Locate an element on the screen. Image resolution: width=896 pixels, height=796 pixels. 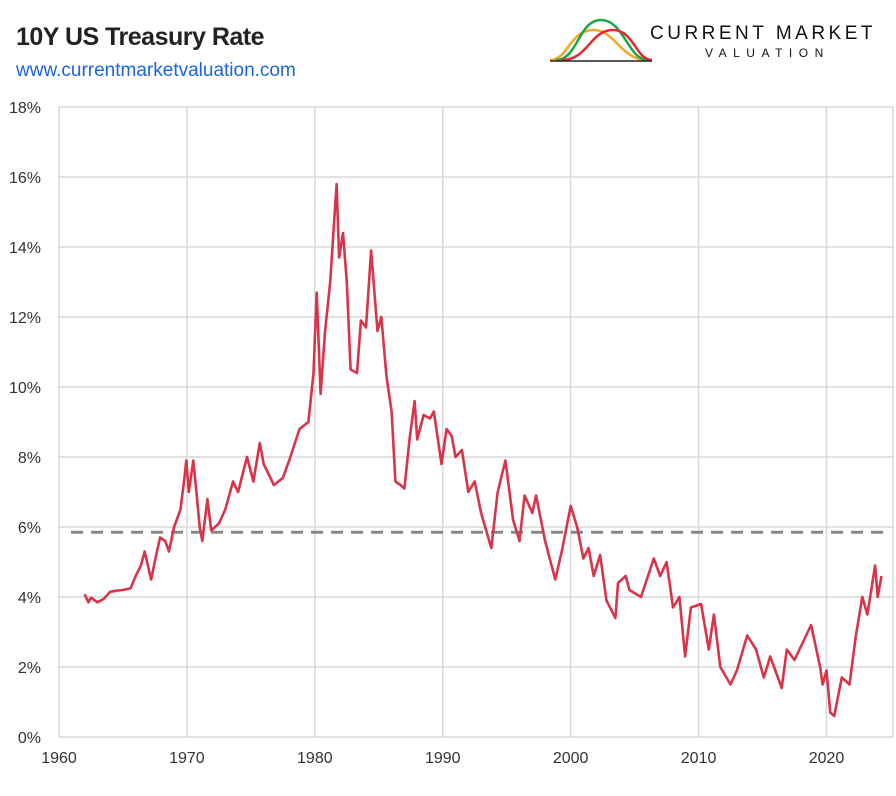
y-tick-label: 0% is located at coordinates (29, 738).